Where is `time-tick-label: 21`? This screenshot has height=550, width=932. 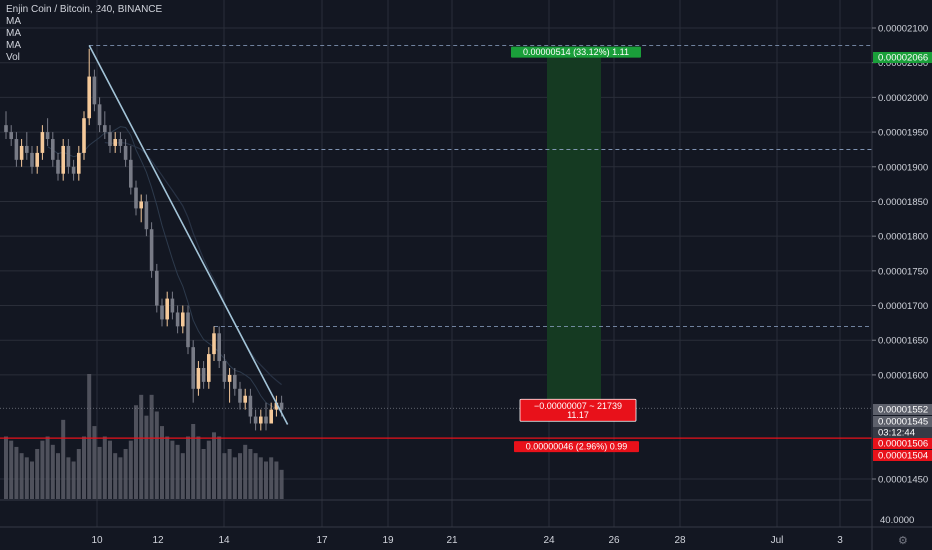
time-tick-label: 21 is located at coordinates (452, 540).